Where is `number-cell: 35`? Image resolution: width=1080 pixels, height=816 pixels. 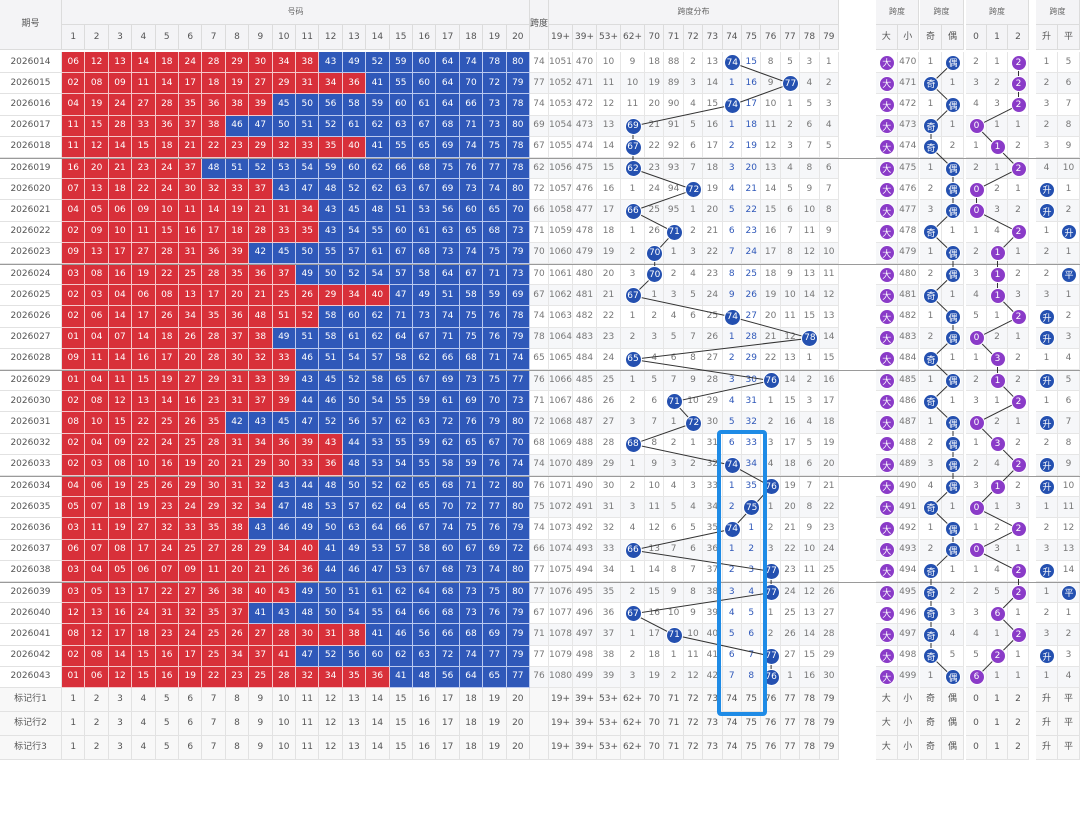 number-cell: 35 is located at coordinates (331, 147).